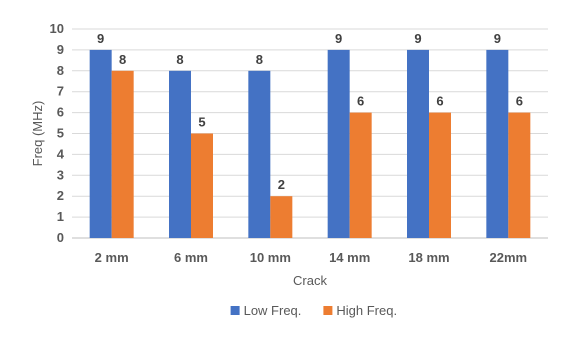 The width and height of the screenshot is (562, 338). I want to click on y-tick-label: 10, so click(57, 28).